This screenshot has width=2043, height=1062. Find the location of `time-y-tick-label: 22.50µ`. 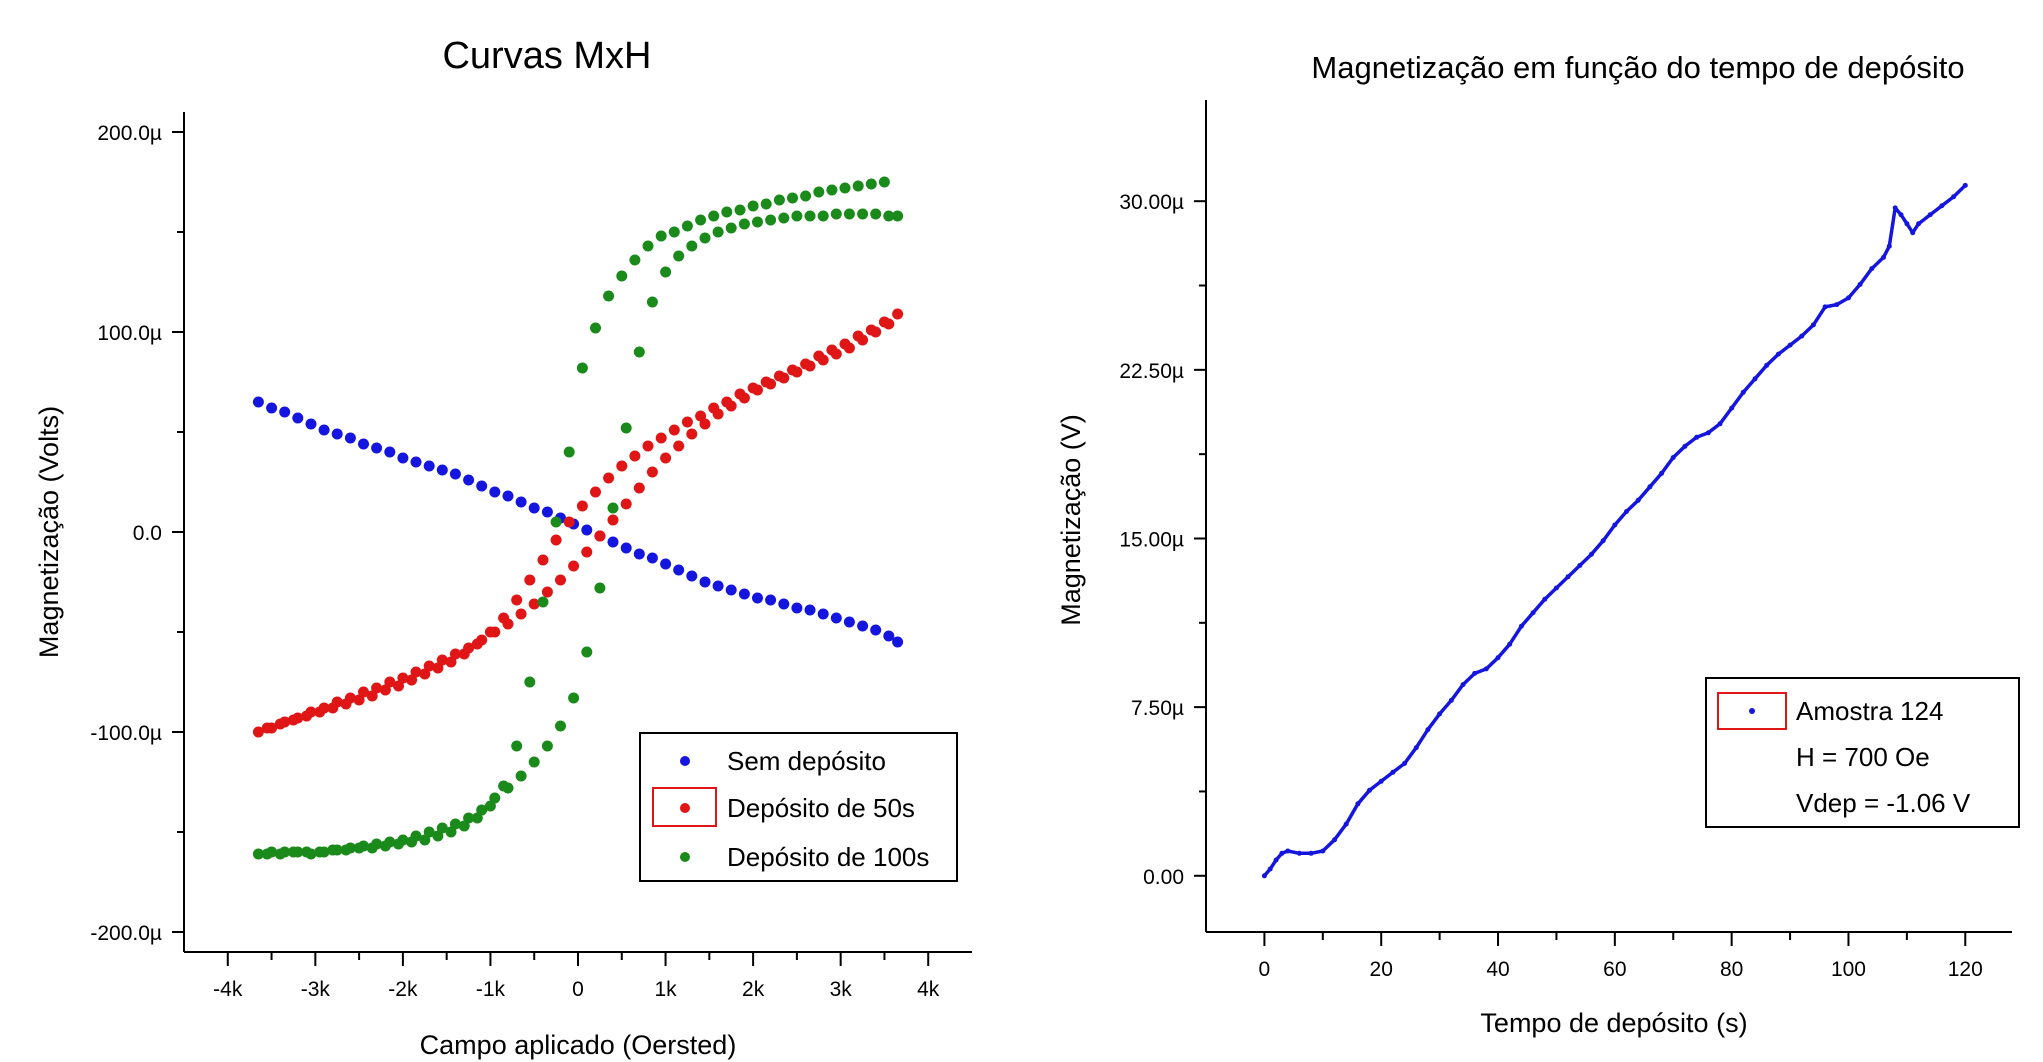

time-y-tick-label: 22.50µ is located at coordinates (1151, 371).